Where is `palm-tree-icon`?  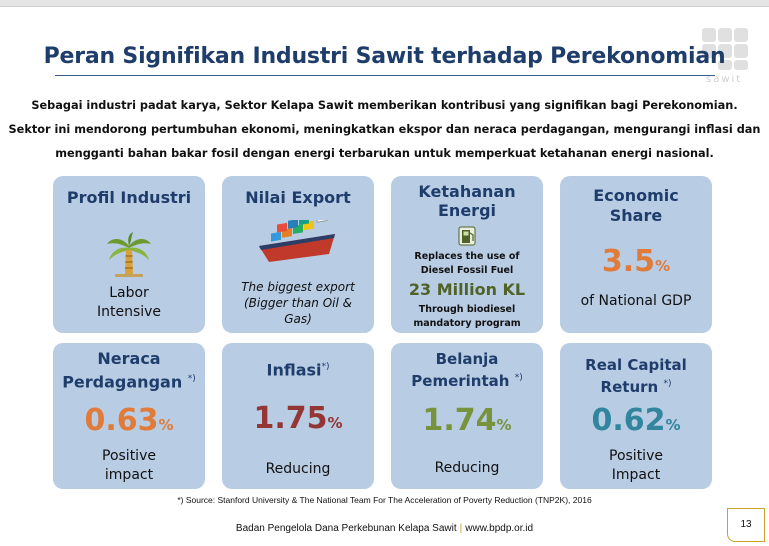
palm-tree-icon is located at coordinates (129, 254).